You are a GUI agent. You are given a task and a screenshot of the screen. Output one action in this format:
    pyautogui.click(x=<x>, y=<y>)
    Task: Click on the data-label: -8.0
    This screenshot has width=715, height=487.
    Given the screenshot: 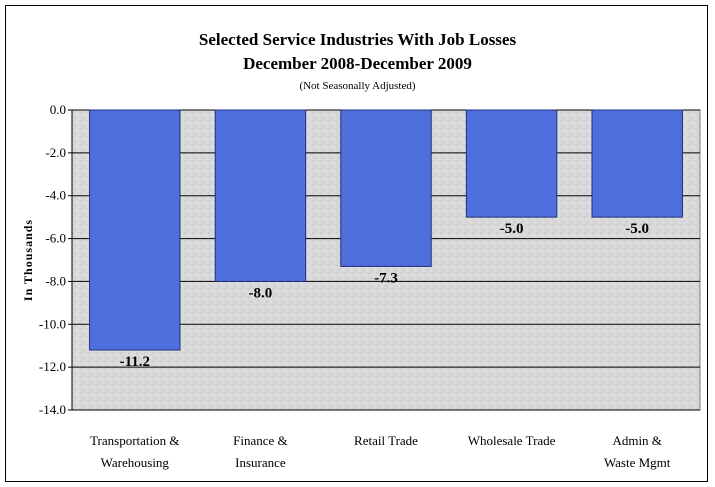 What is the action you would take?
    pyautogui.click(x=261, y=293)
    